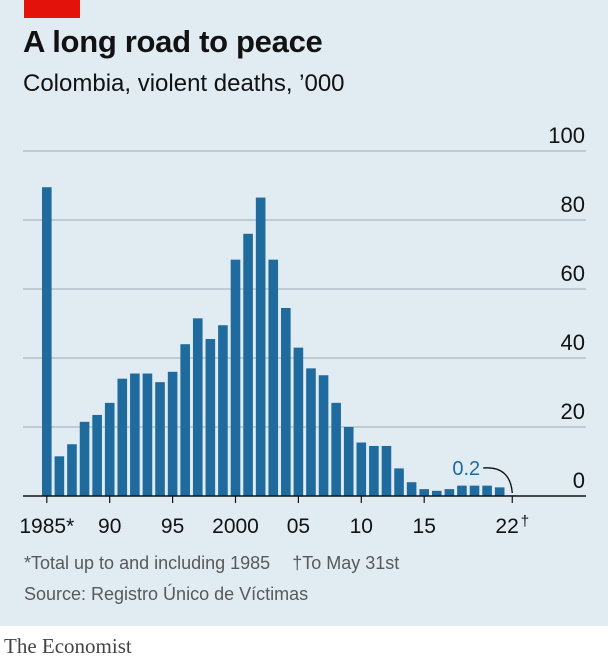  Describe the element at coordinates (260, 346) in the screenshot. I see `bar-2002` at that location.